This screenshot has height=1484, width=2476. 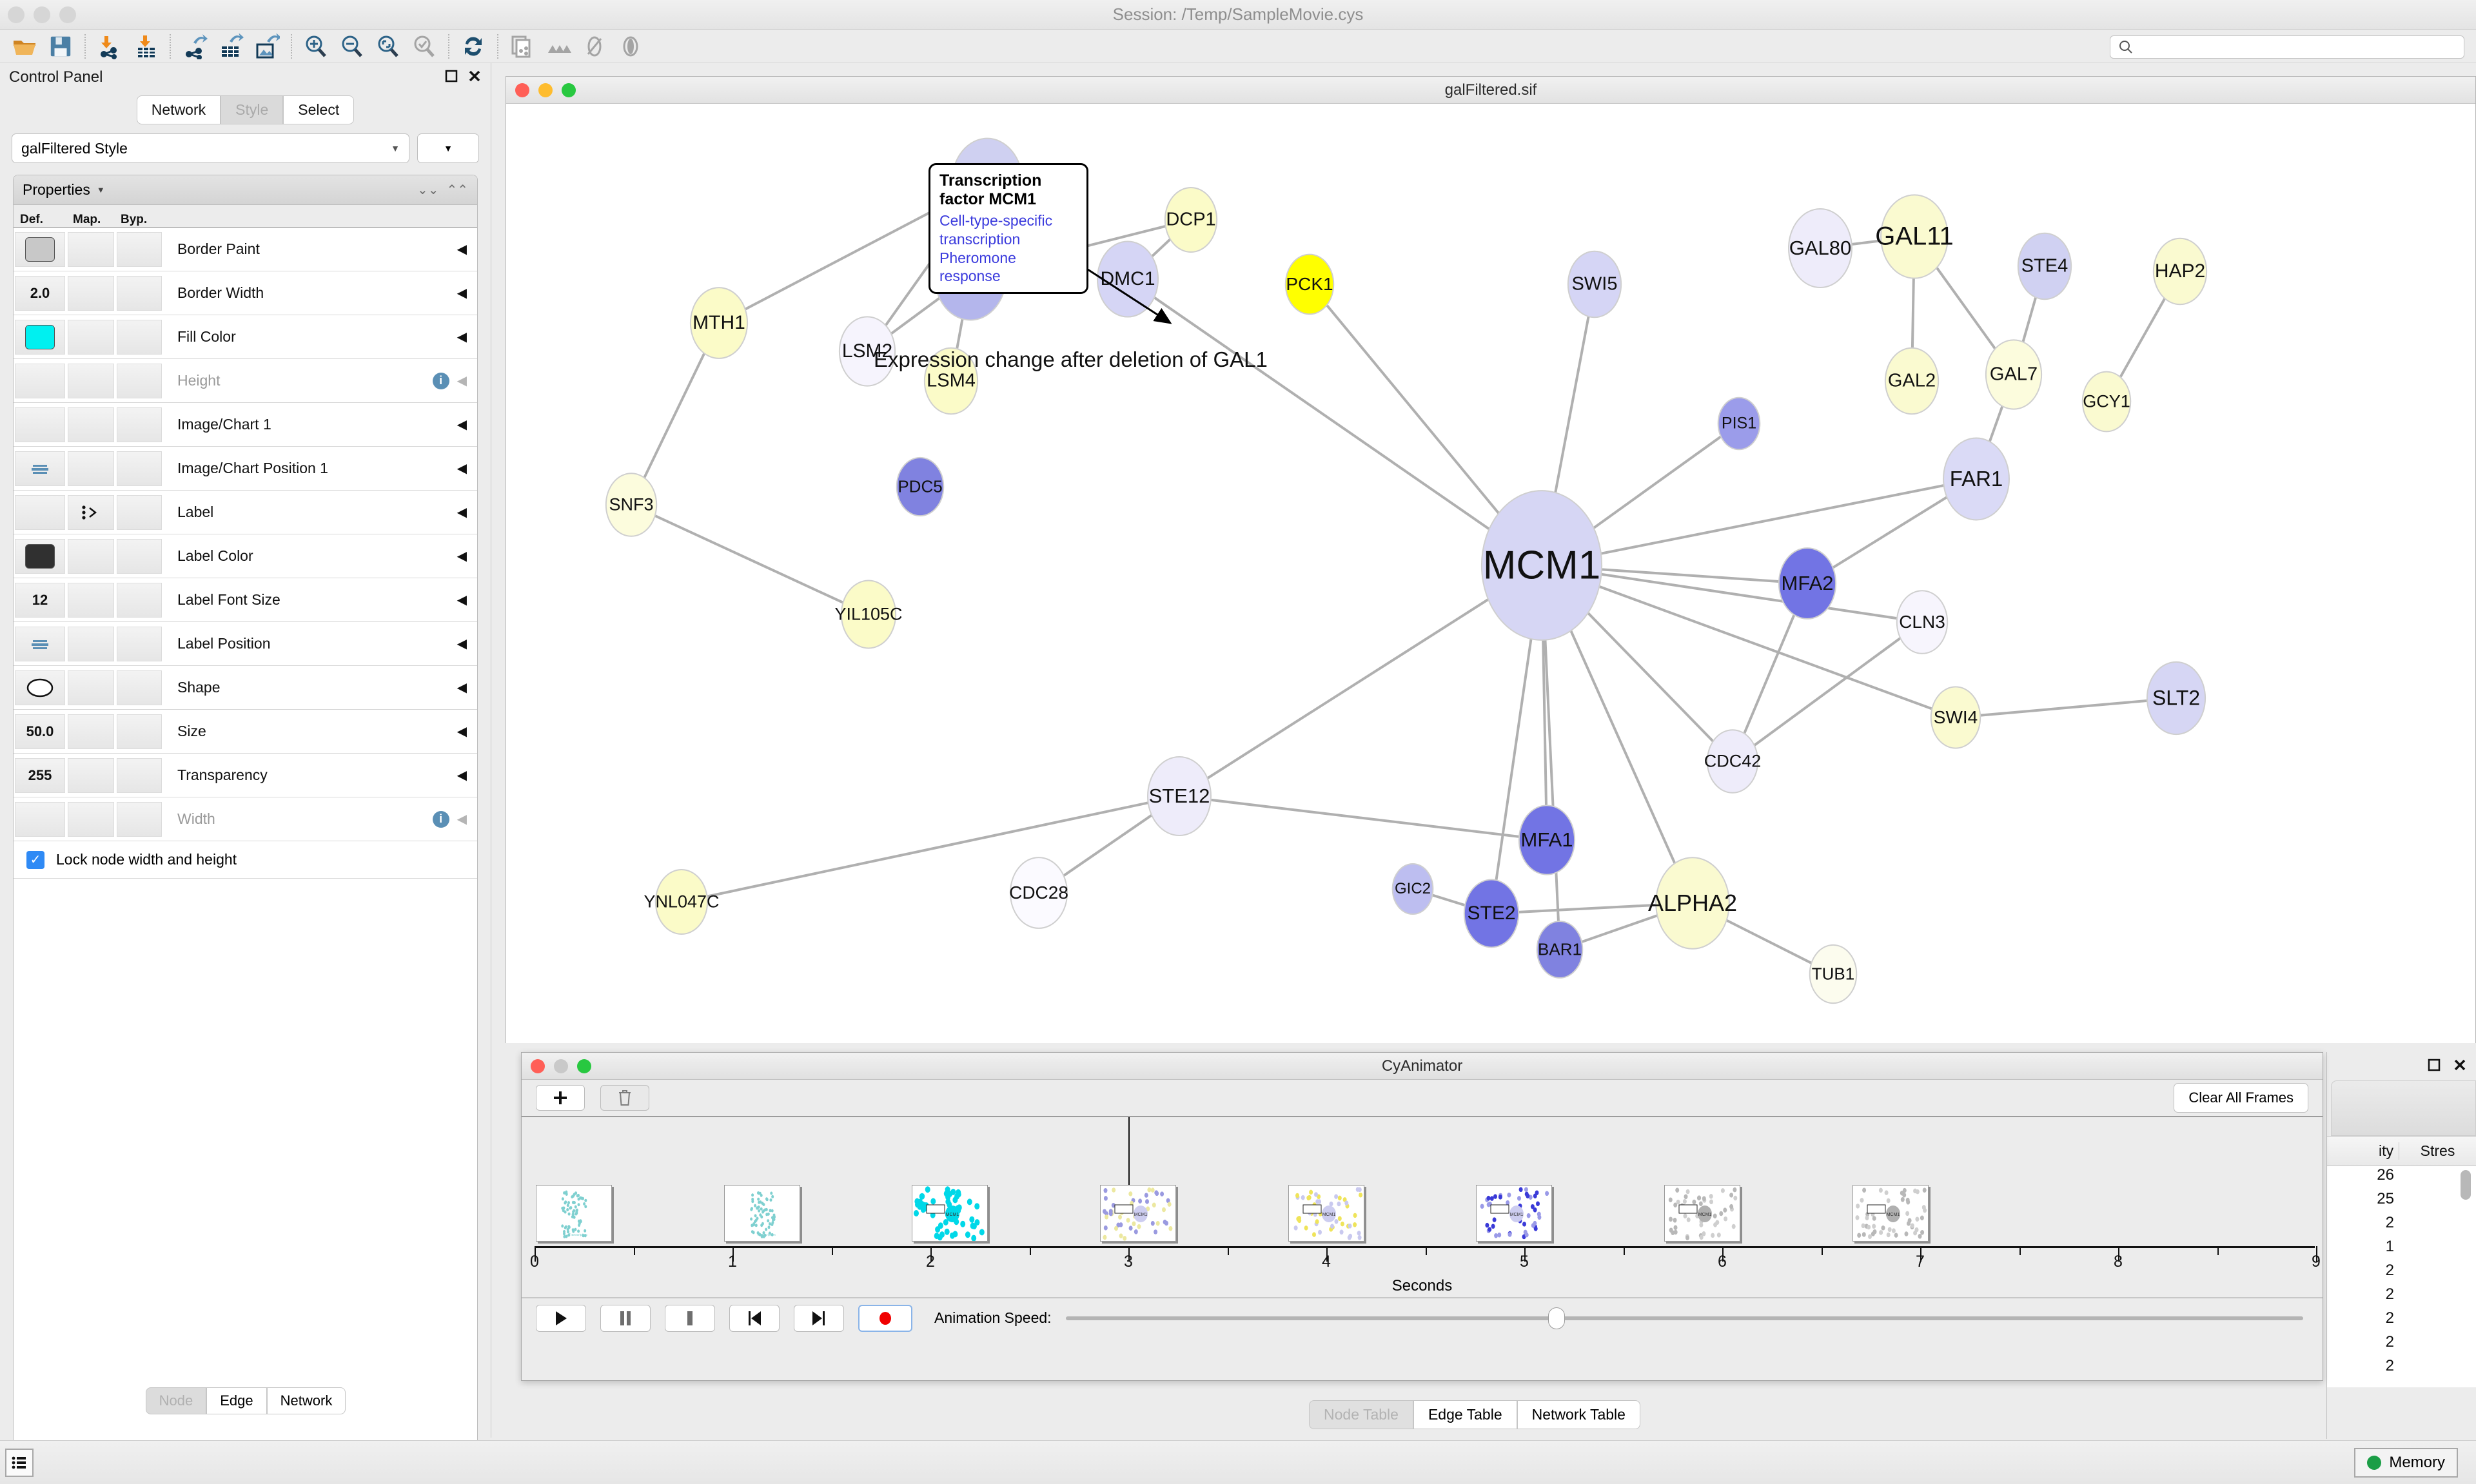 What do you see at coordinates (2385, 1198) in the screenshot?
I see `table-row: 25` at bounding box center [2385, 1198].